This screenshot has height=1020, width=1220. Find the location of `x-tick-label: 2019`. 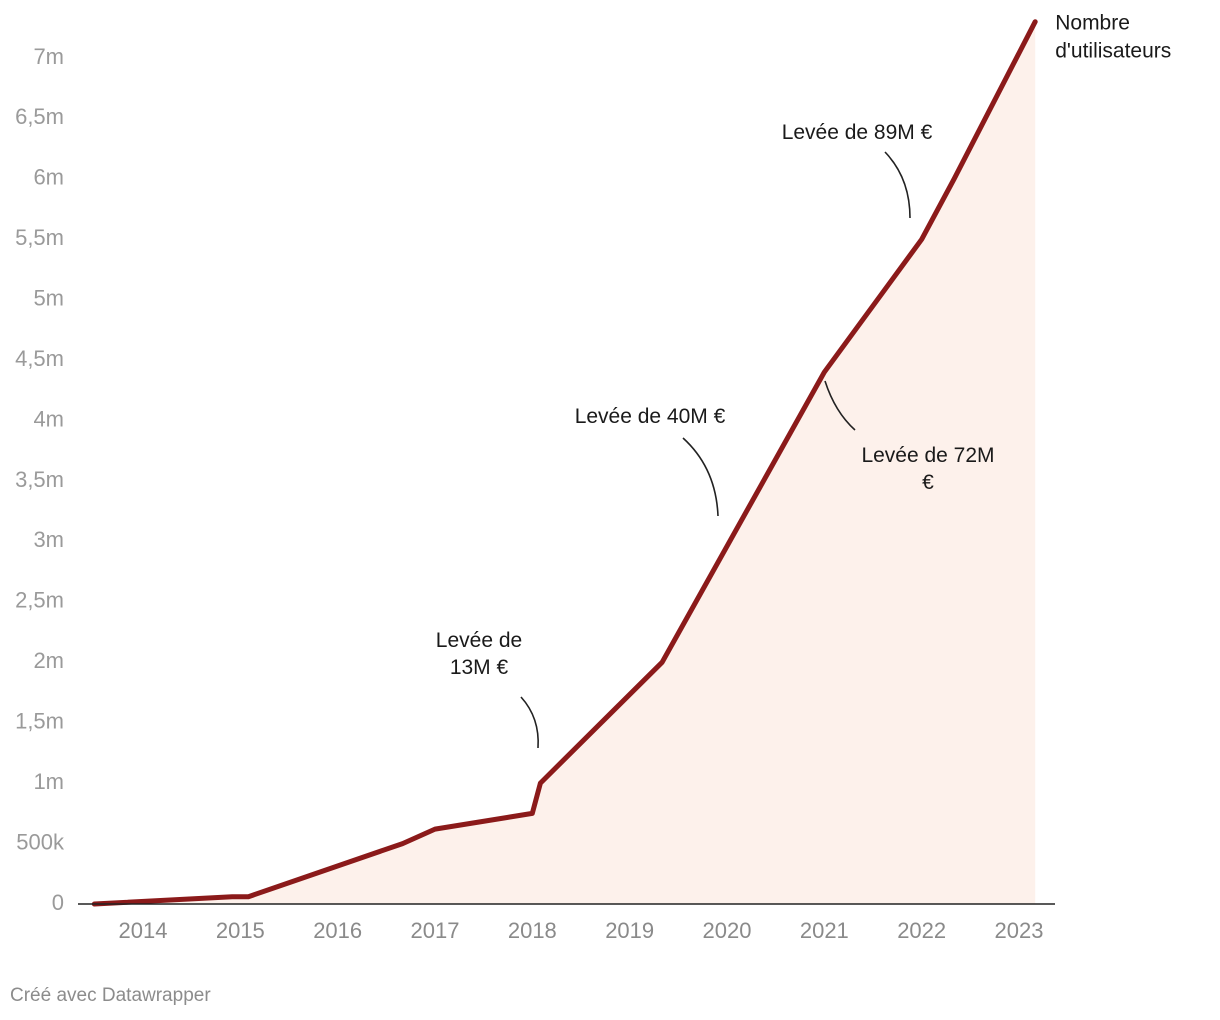

x-tick-label: 2019 is located at coordinates (629, 930).